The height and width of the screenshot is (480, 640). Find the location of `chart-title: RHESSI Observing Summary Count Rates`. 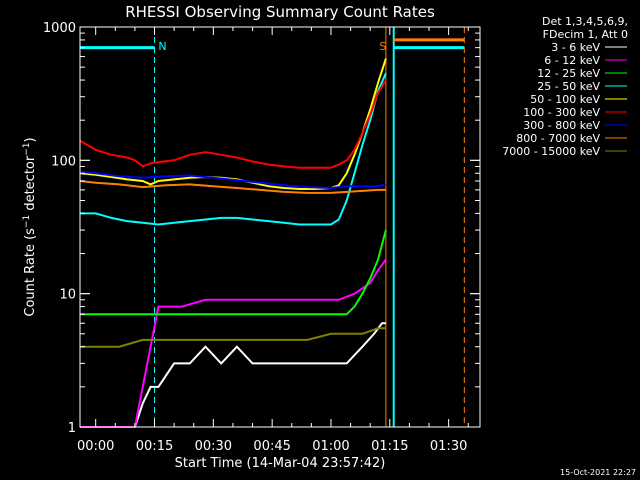

chart-title: RHESSI Observing Summary Count Rates is located at coordinates (280, 12).